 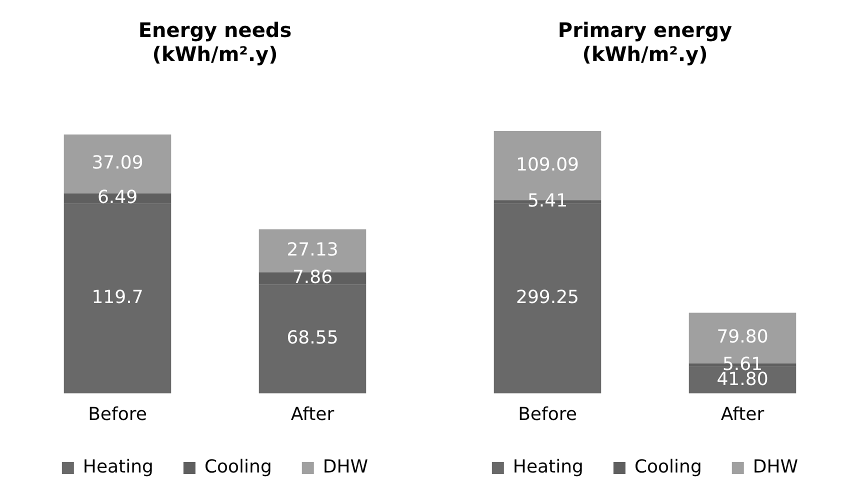 I want to click on text: Energy needs, so click(x=215, y=30).